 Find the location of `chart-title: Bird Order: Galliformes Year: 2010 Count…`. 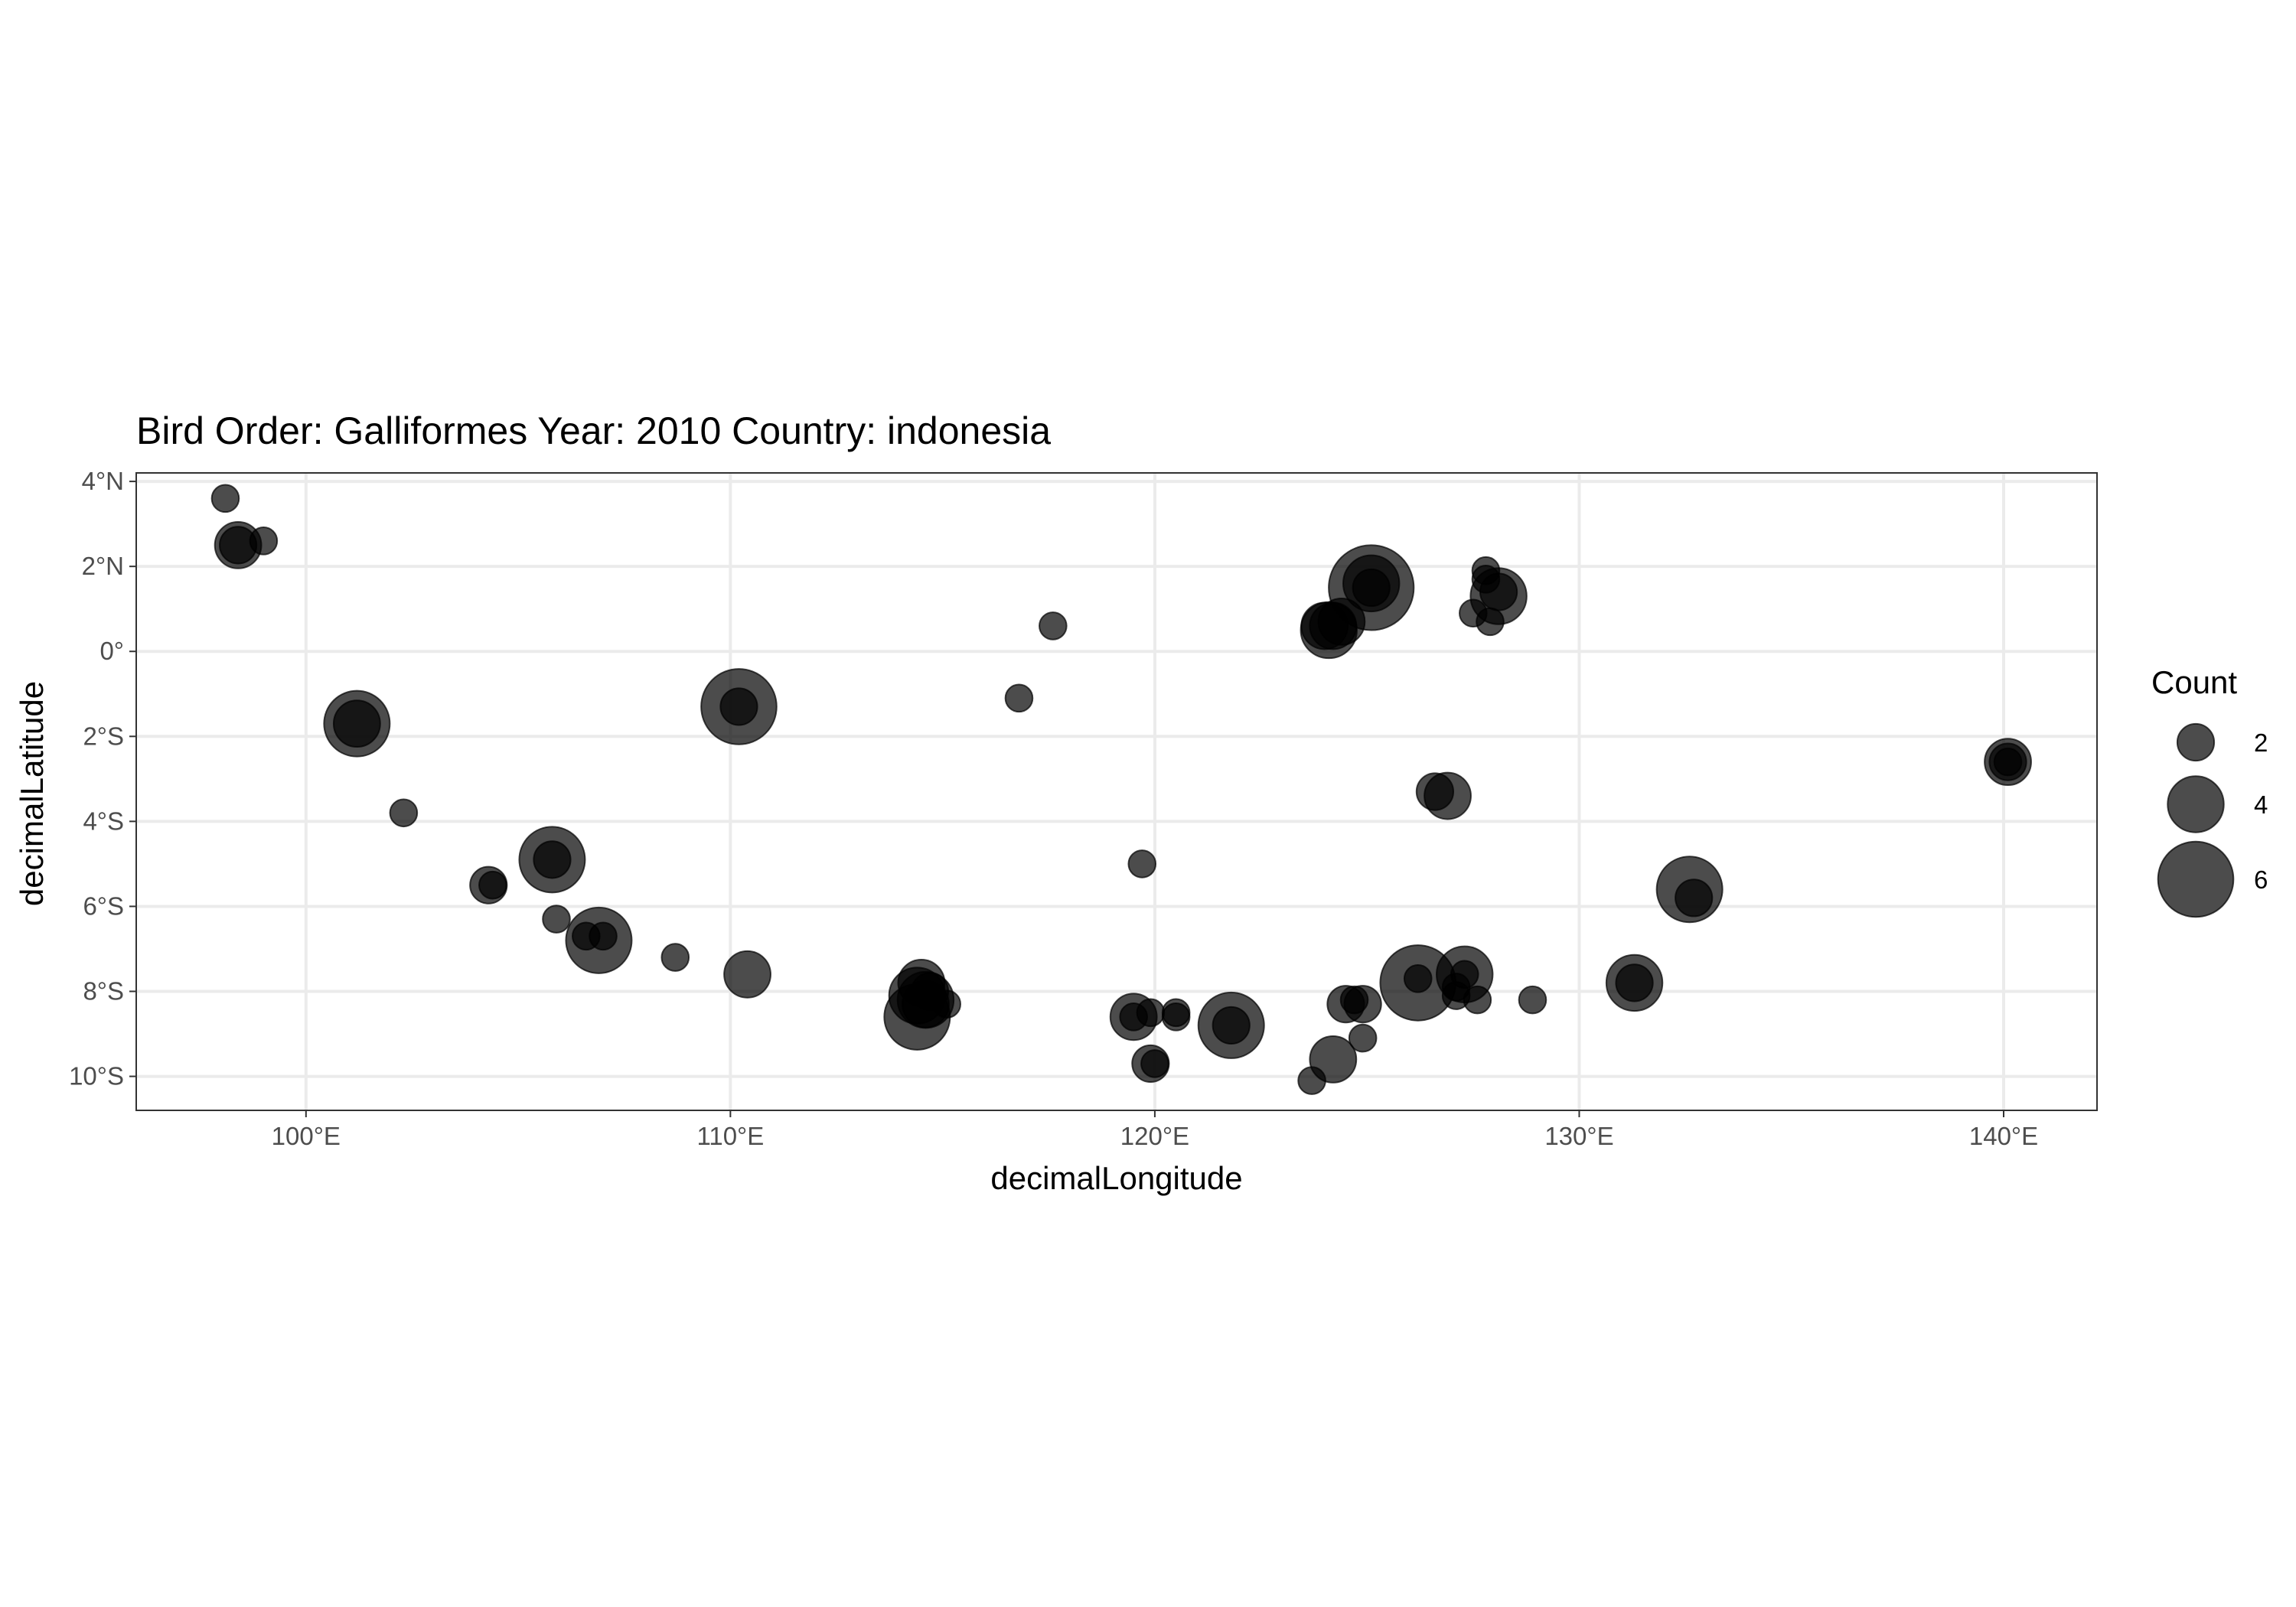

chart-title: Bird Order: Galliformes Year: 2010 Count… is located at coordinates (593, 430).